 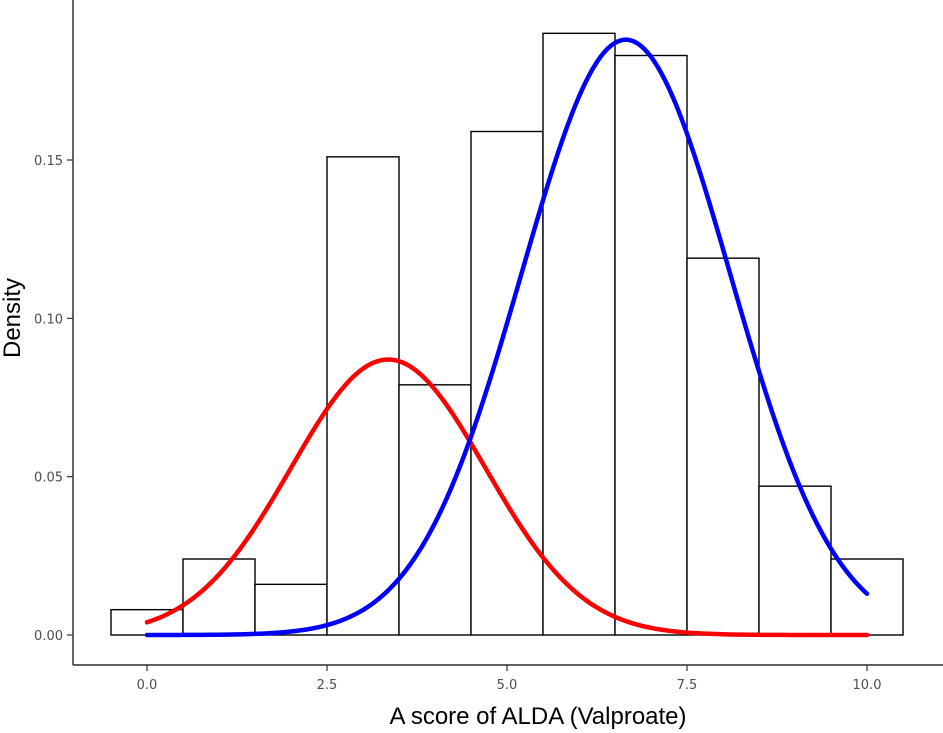 What do you see at coordinates (867, 685) in the screenshot?
I see `x-tick-label: 10.0` at bounding box center [867, 685].